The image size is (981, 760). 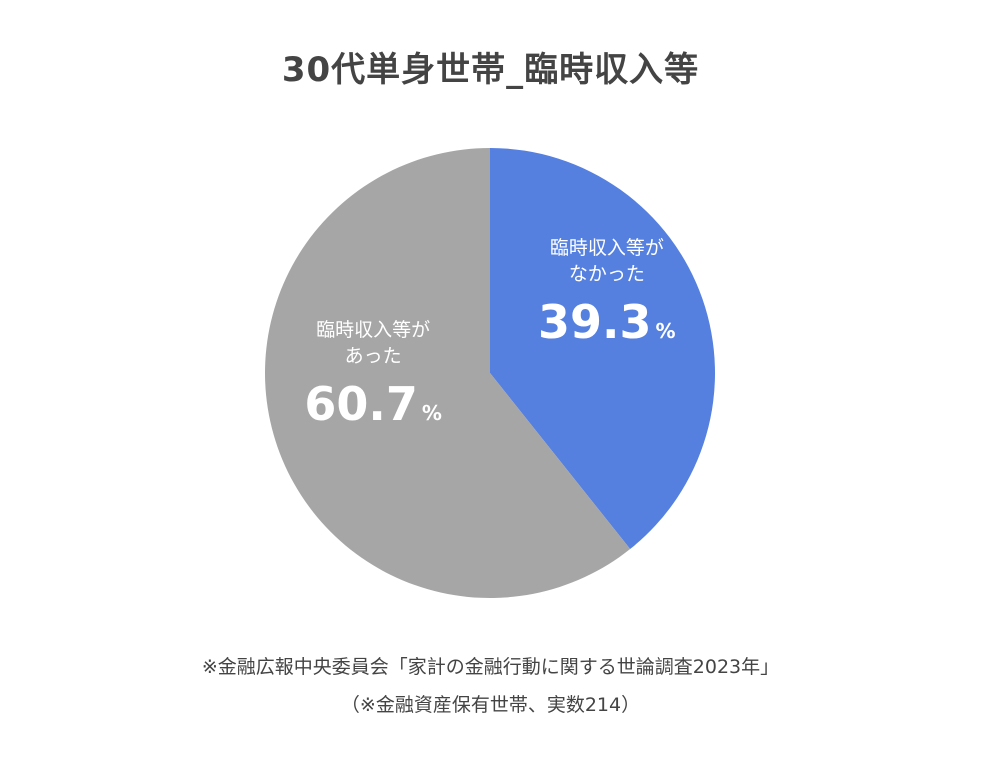 I want to click on slice-category-label: あった, so click(x=373, y=356).